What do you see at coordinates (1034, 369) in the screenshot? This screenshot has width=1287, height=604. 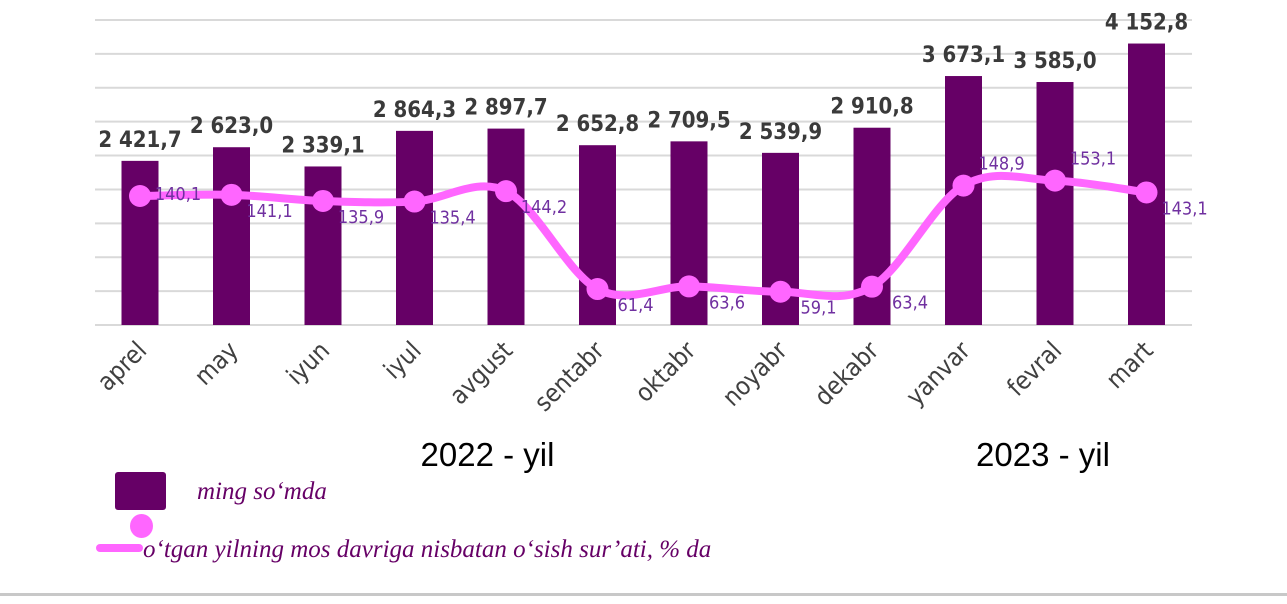 I see `x-tick-label: fevral` at bounding box center [1034, 369].